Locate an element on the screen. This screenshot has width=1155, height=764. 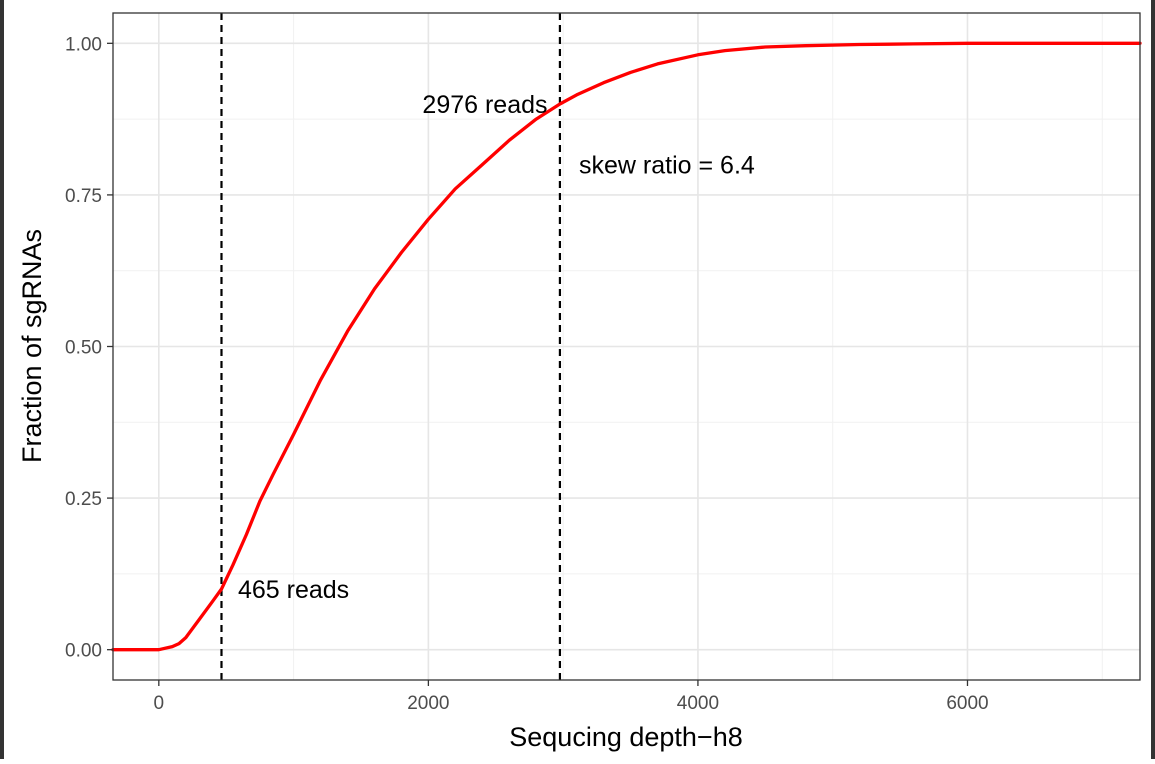
x-tick-label: 4000 is located at coordinates (698, 703).